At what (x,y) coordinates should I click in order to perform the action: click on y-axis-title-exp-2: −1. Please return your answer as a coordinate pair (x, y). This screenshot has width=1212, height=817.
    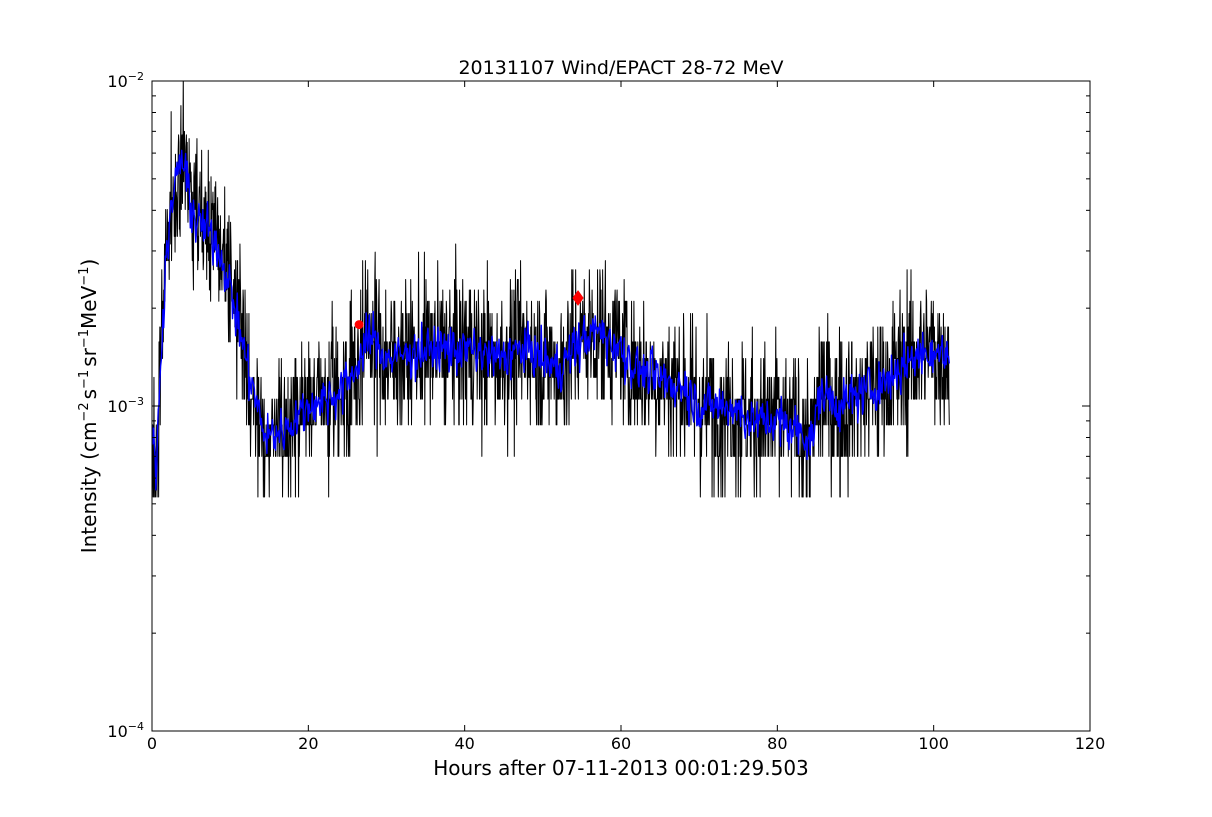
    Looking at the image, I should click on (84, 379).